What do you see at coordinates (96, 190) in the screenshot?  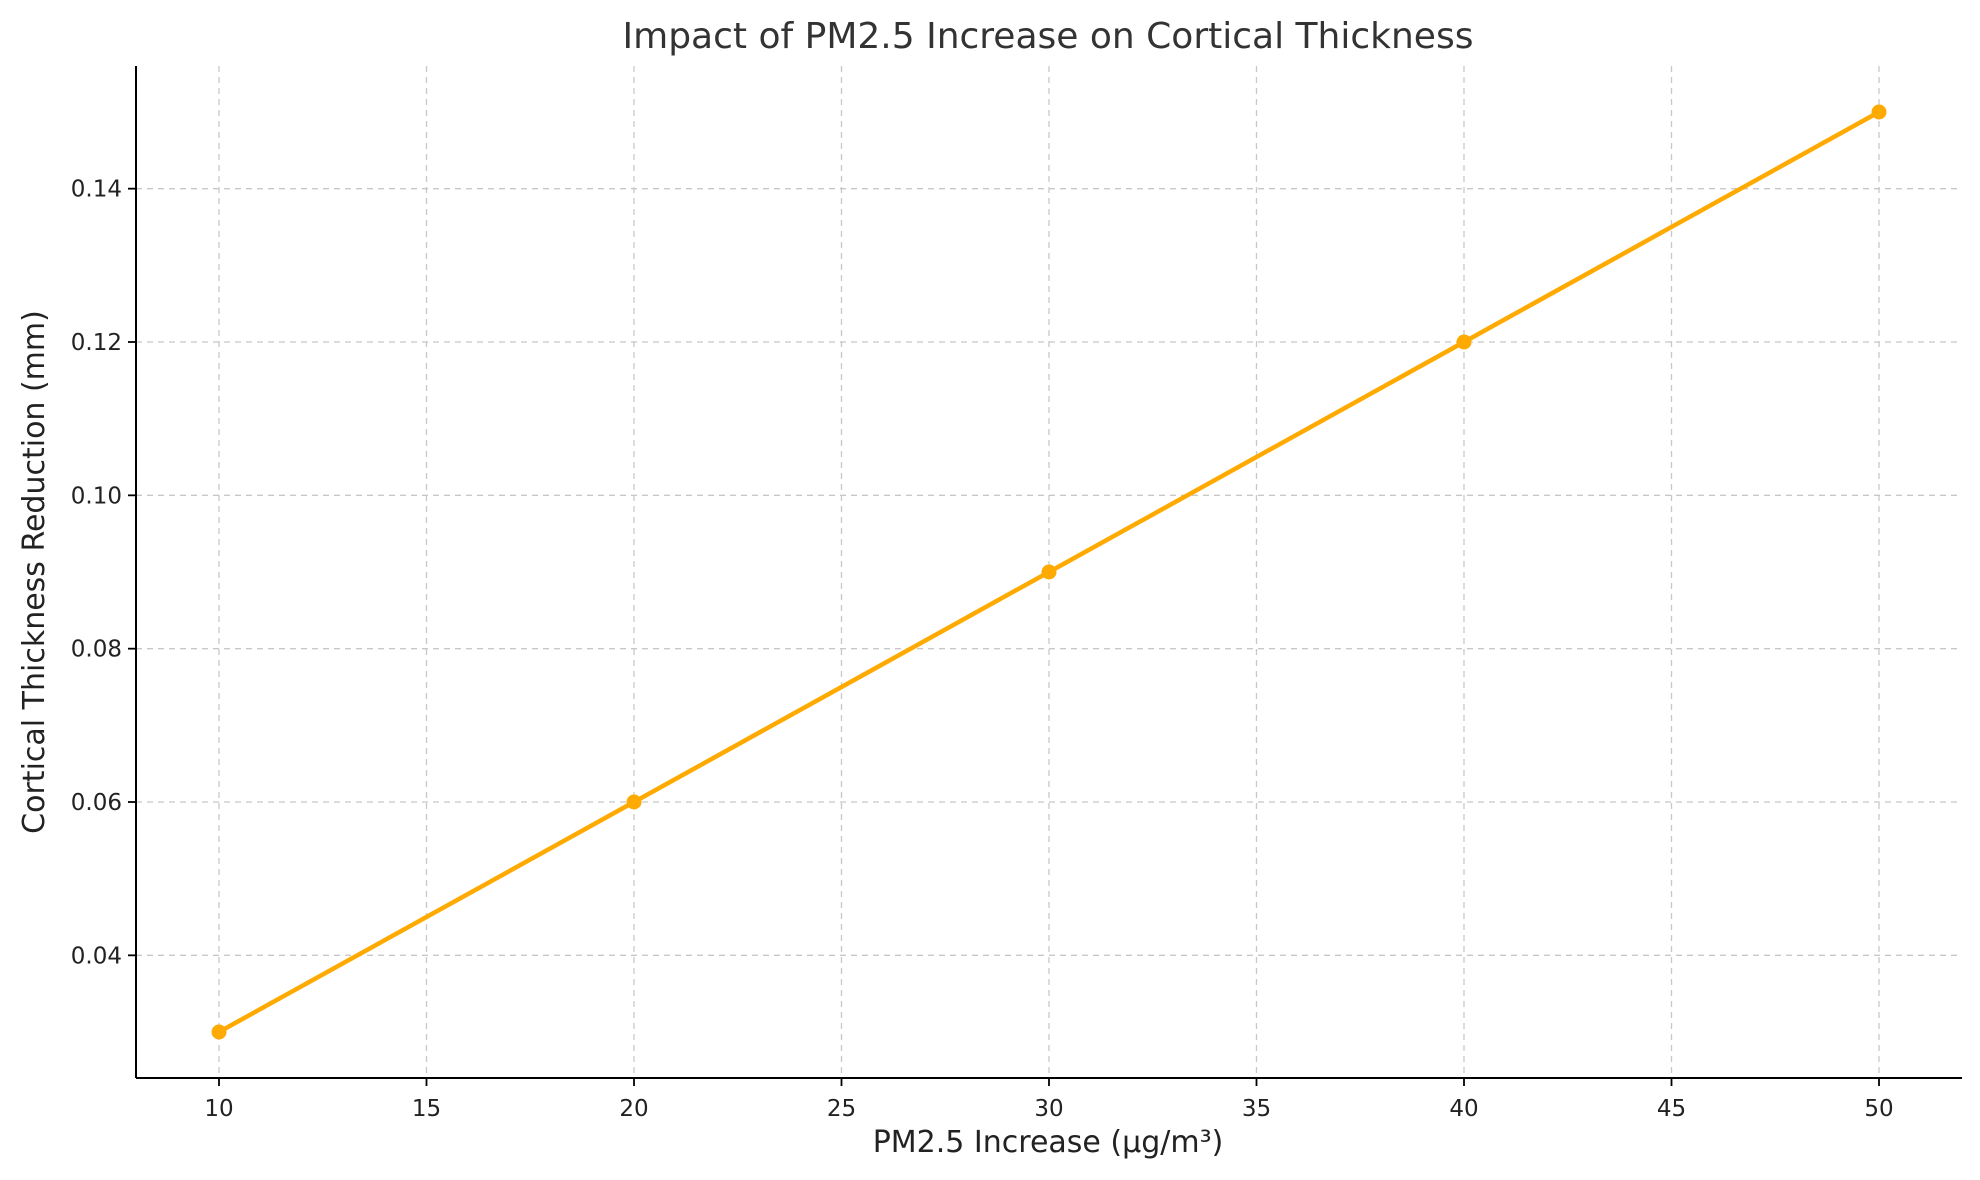 I see `y-tick-label: 0.14` at bounding box center [96, 190].